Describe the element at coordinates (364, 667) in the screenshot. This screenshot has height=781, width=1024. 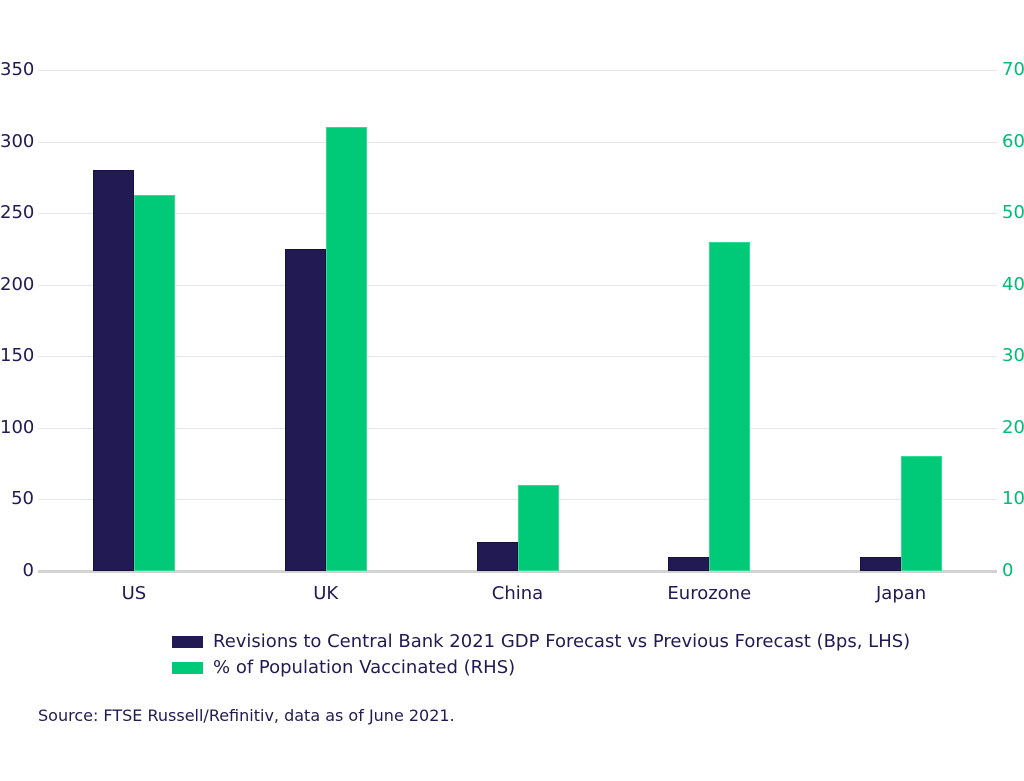
I see `legend-label-vaccinated: % of Population Vaccinated (RHS)` at that location.